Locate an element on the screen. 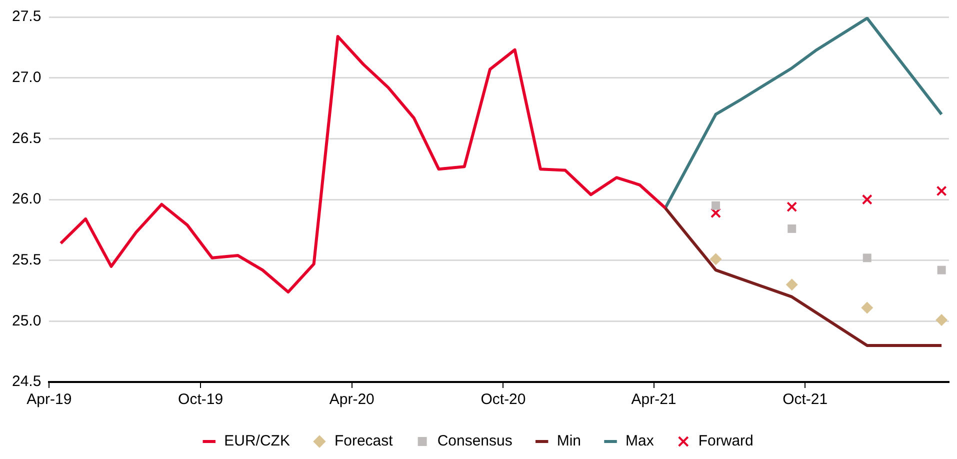 The height and width of the screenshot is (459, 957). legend-label: Consensus is located at coordinates (474, 441).